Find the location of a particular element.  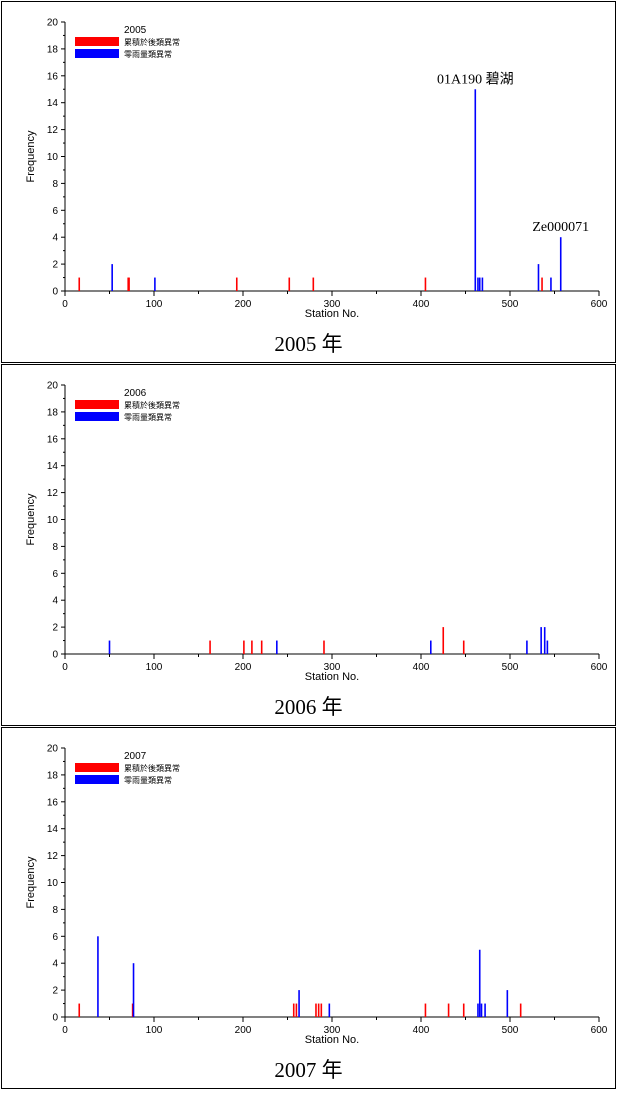

caption-2007: 2007 年 is located at coordinates (308, 1070).